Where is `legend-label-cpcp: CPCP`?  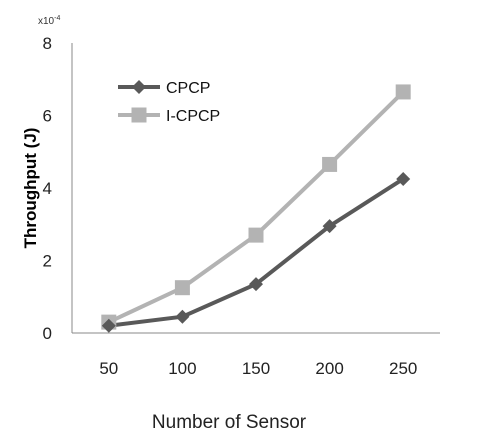
legend-label-cpcp: CPCP is located at coordinates (188, 88).